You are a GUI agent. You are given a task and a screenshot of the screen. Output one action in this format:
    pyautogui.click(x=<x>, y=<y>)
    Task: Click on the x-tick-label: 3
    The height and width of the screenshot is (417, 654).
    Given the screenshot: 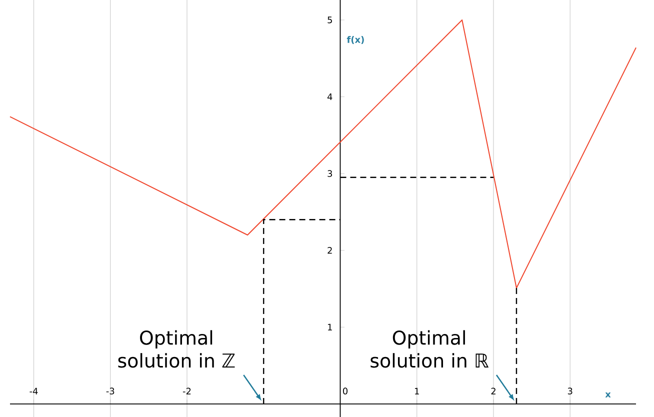 What is the action you would take?
    pyautogui.click(x=570, y=391)
    